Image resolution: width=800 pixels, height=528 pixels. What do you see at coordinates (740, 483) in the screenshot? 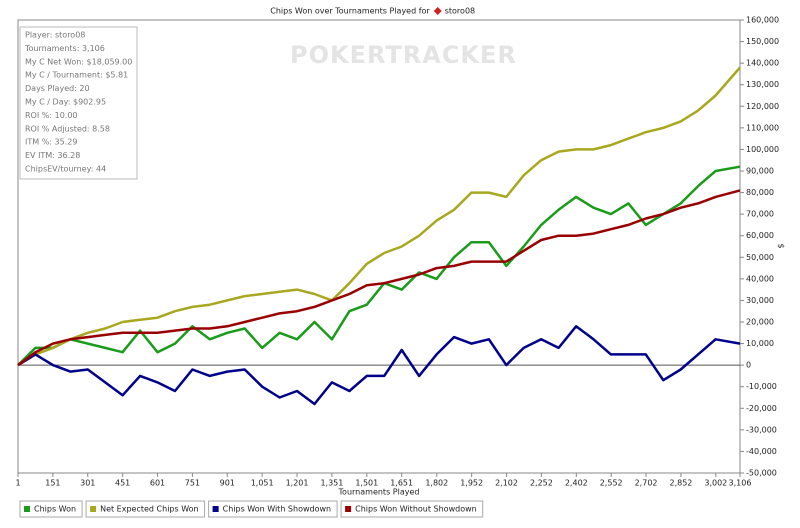
I see `x-tick-label: 3,106` at bounding box center [740, 483].